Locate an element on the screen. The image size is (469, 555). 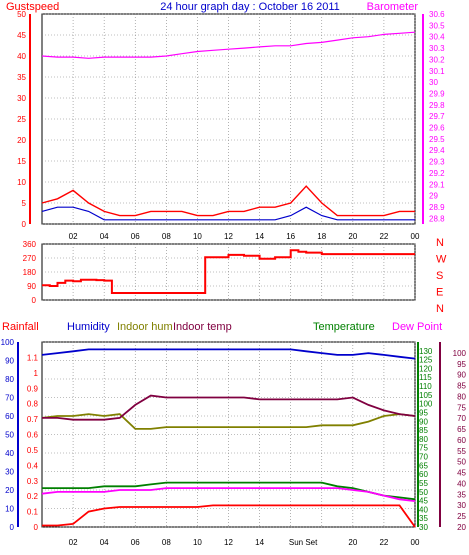
temperature-y-tick-label: 35 is located at coordinates (423, 518).